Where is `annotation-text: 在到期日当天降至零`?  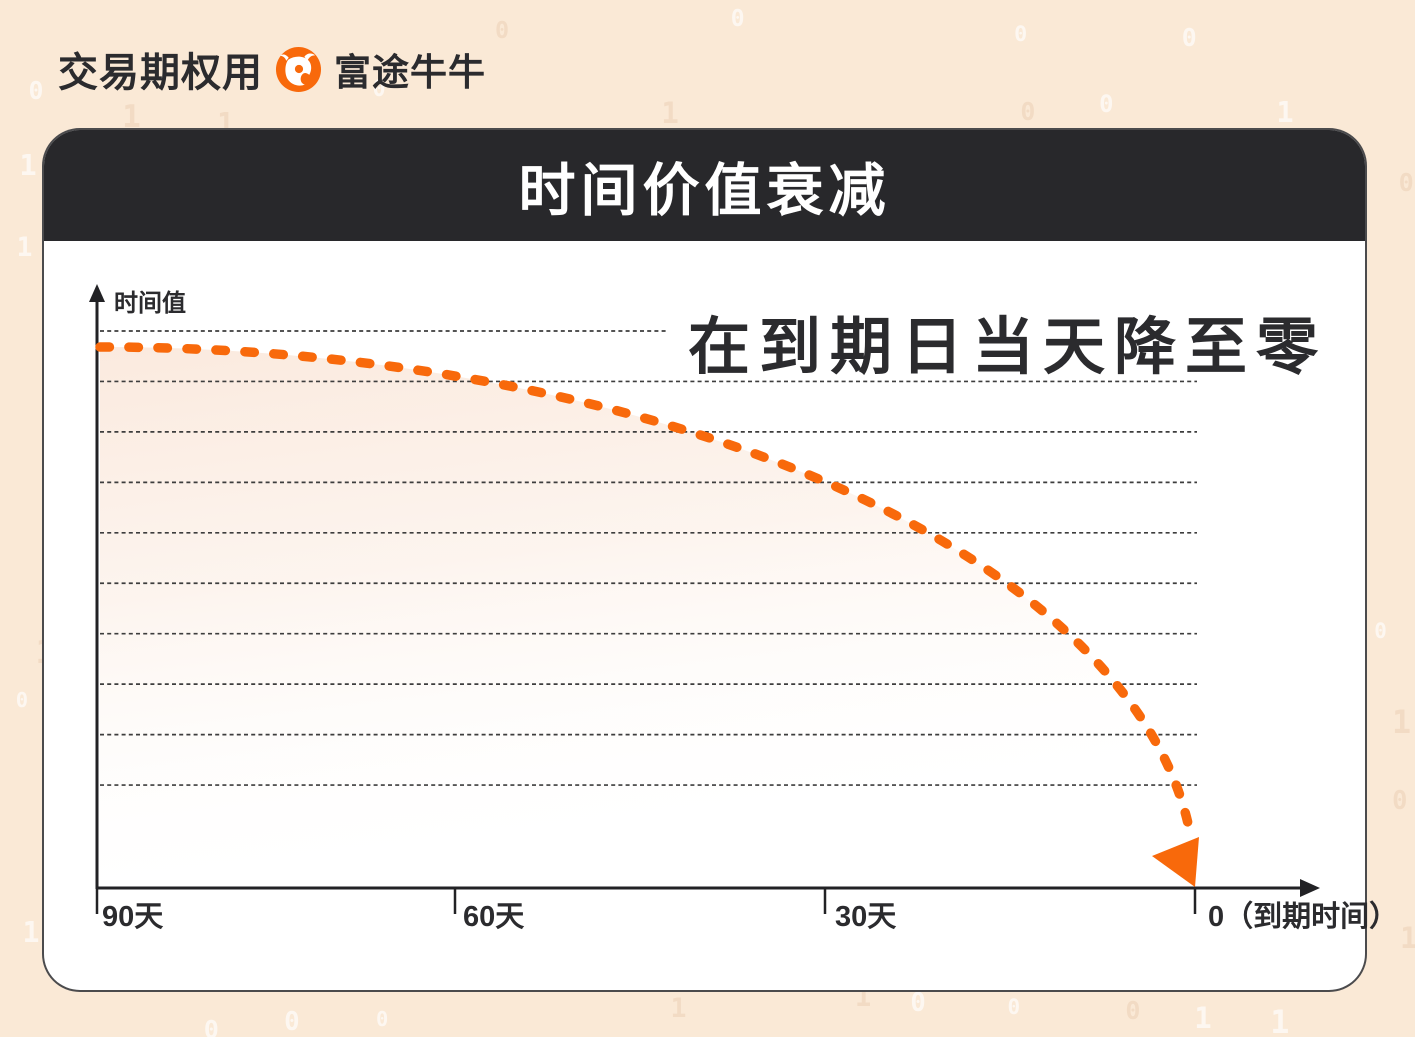 annotation-text: 在到期日当天降至零 is located at coordinates (1008, 347).